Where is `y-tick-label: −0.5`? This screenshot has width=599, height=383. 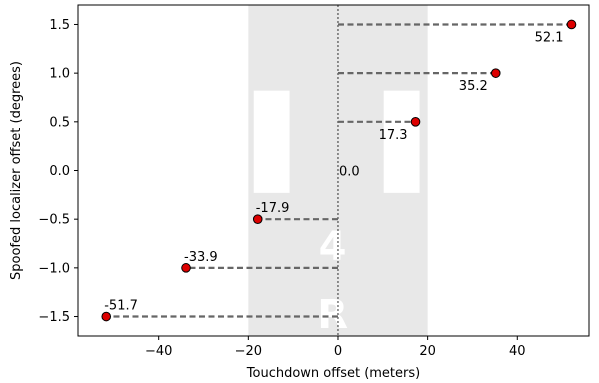
y-tick-label: −0.5 is located at coordinates (54, 220).